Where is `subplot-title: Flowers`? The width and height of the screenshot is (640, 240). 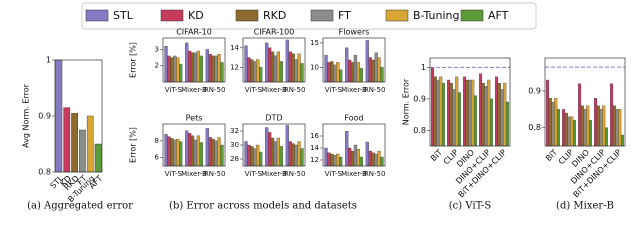
subplot-title: Flowers is located at coordinates (354, 32).